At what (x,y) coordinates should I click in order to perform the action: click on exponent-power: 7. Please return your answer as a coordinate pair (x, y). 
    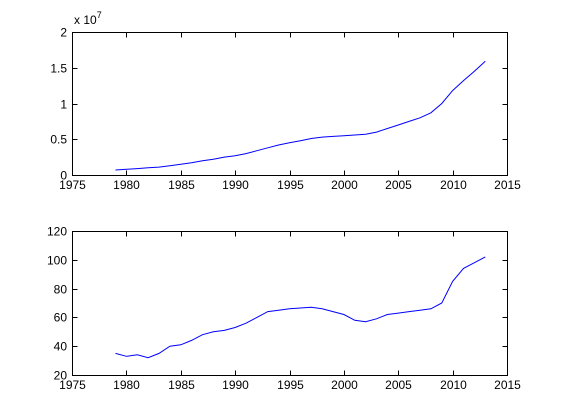
    Looking at the image, I should click on (99, 15).